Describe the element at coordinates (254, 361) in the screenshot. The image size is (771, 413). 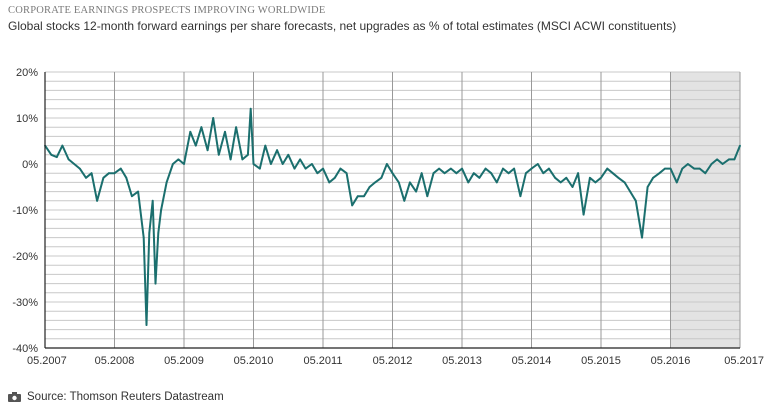
I see `x-tick-label: 05.2010` at that location.